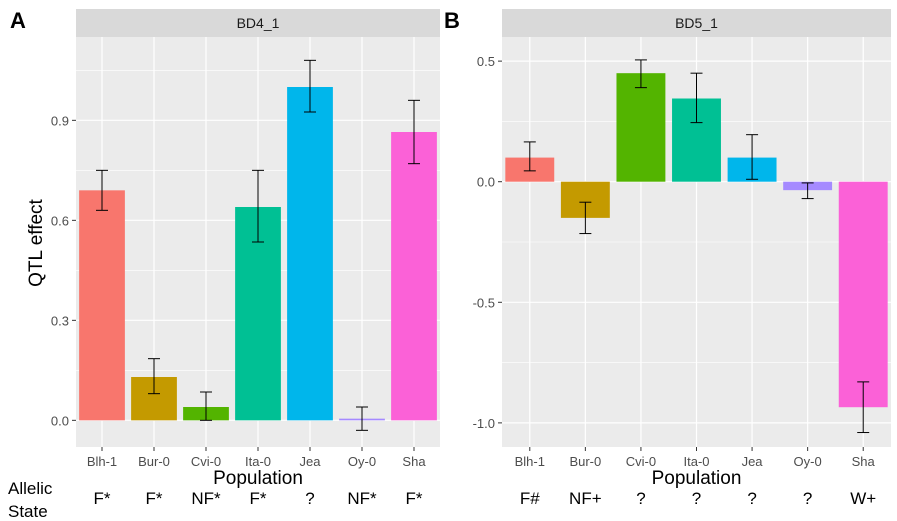  I want to click on allelic-label-line1: Allelic, so click(30, 488).